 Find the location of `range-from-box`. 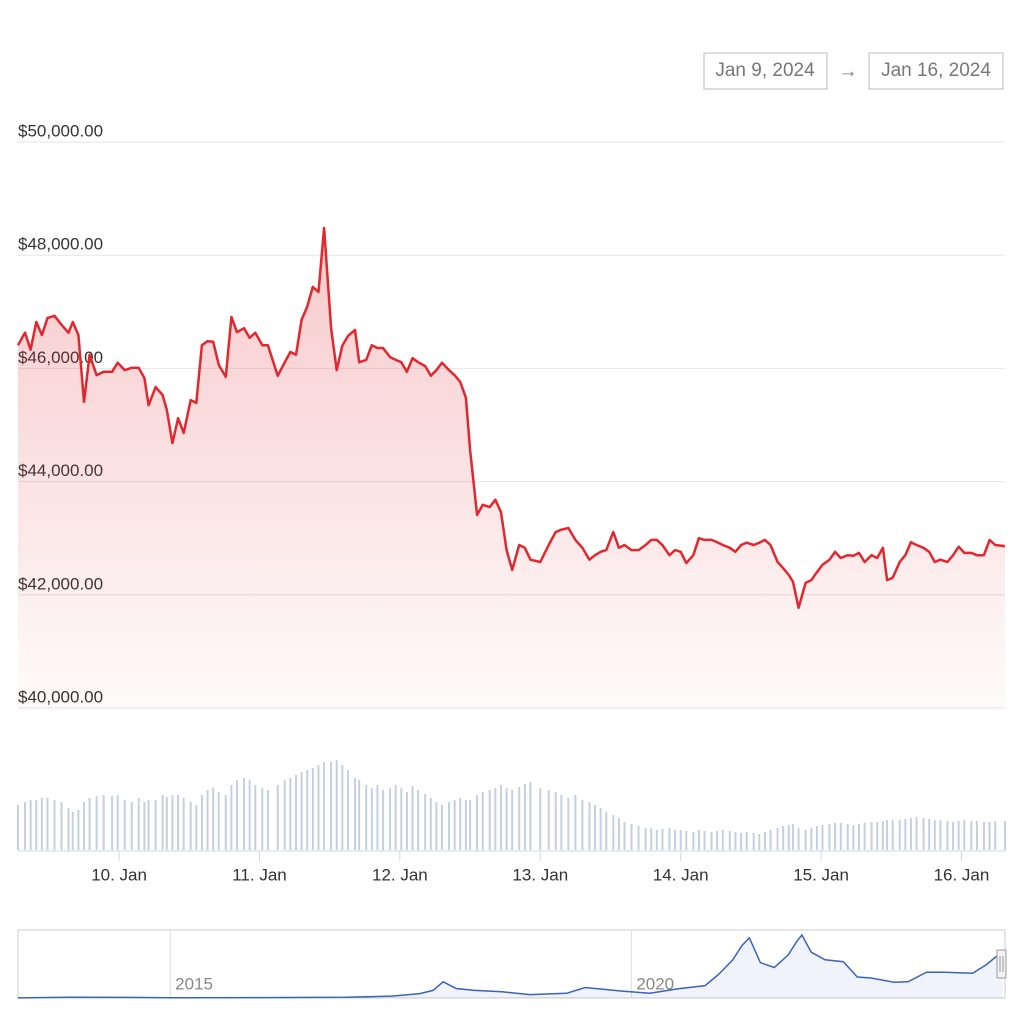

range-from-box is located at coordinates (765, 71).